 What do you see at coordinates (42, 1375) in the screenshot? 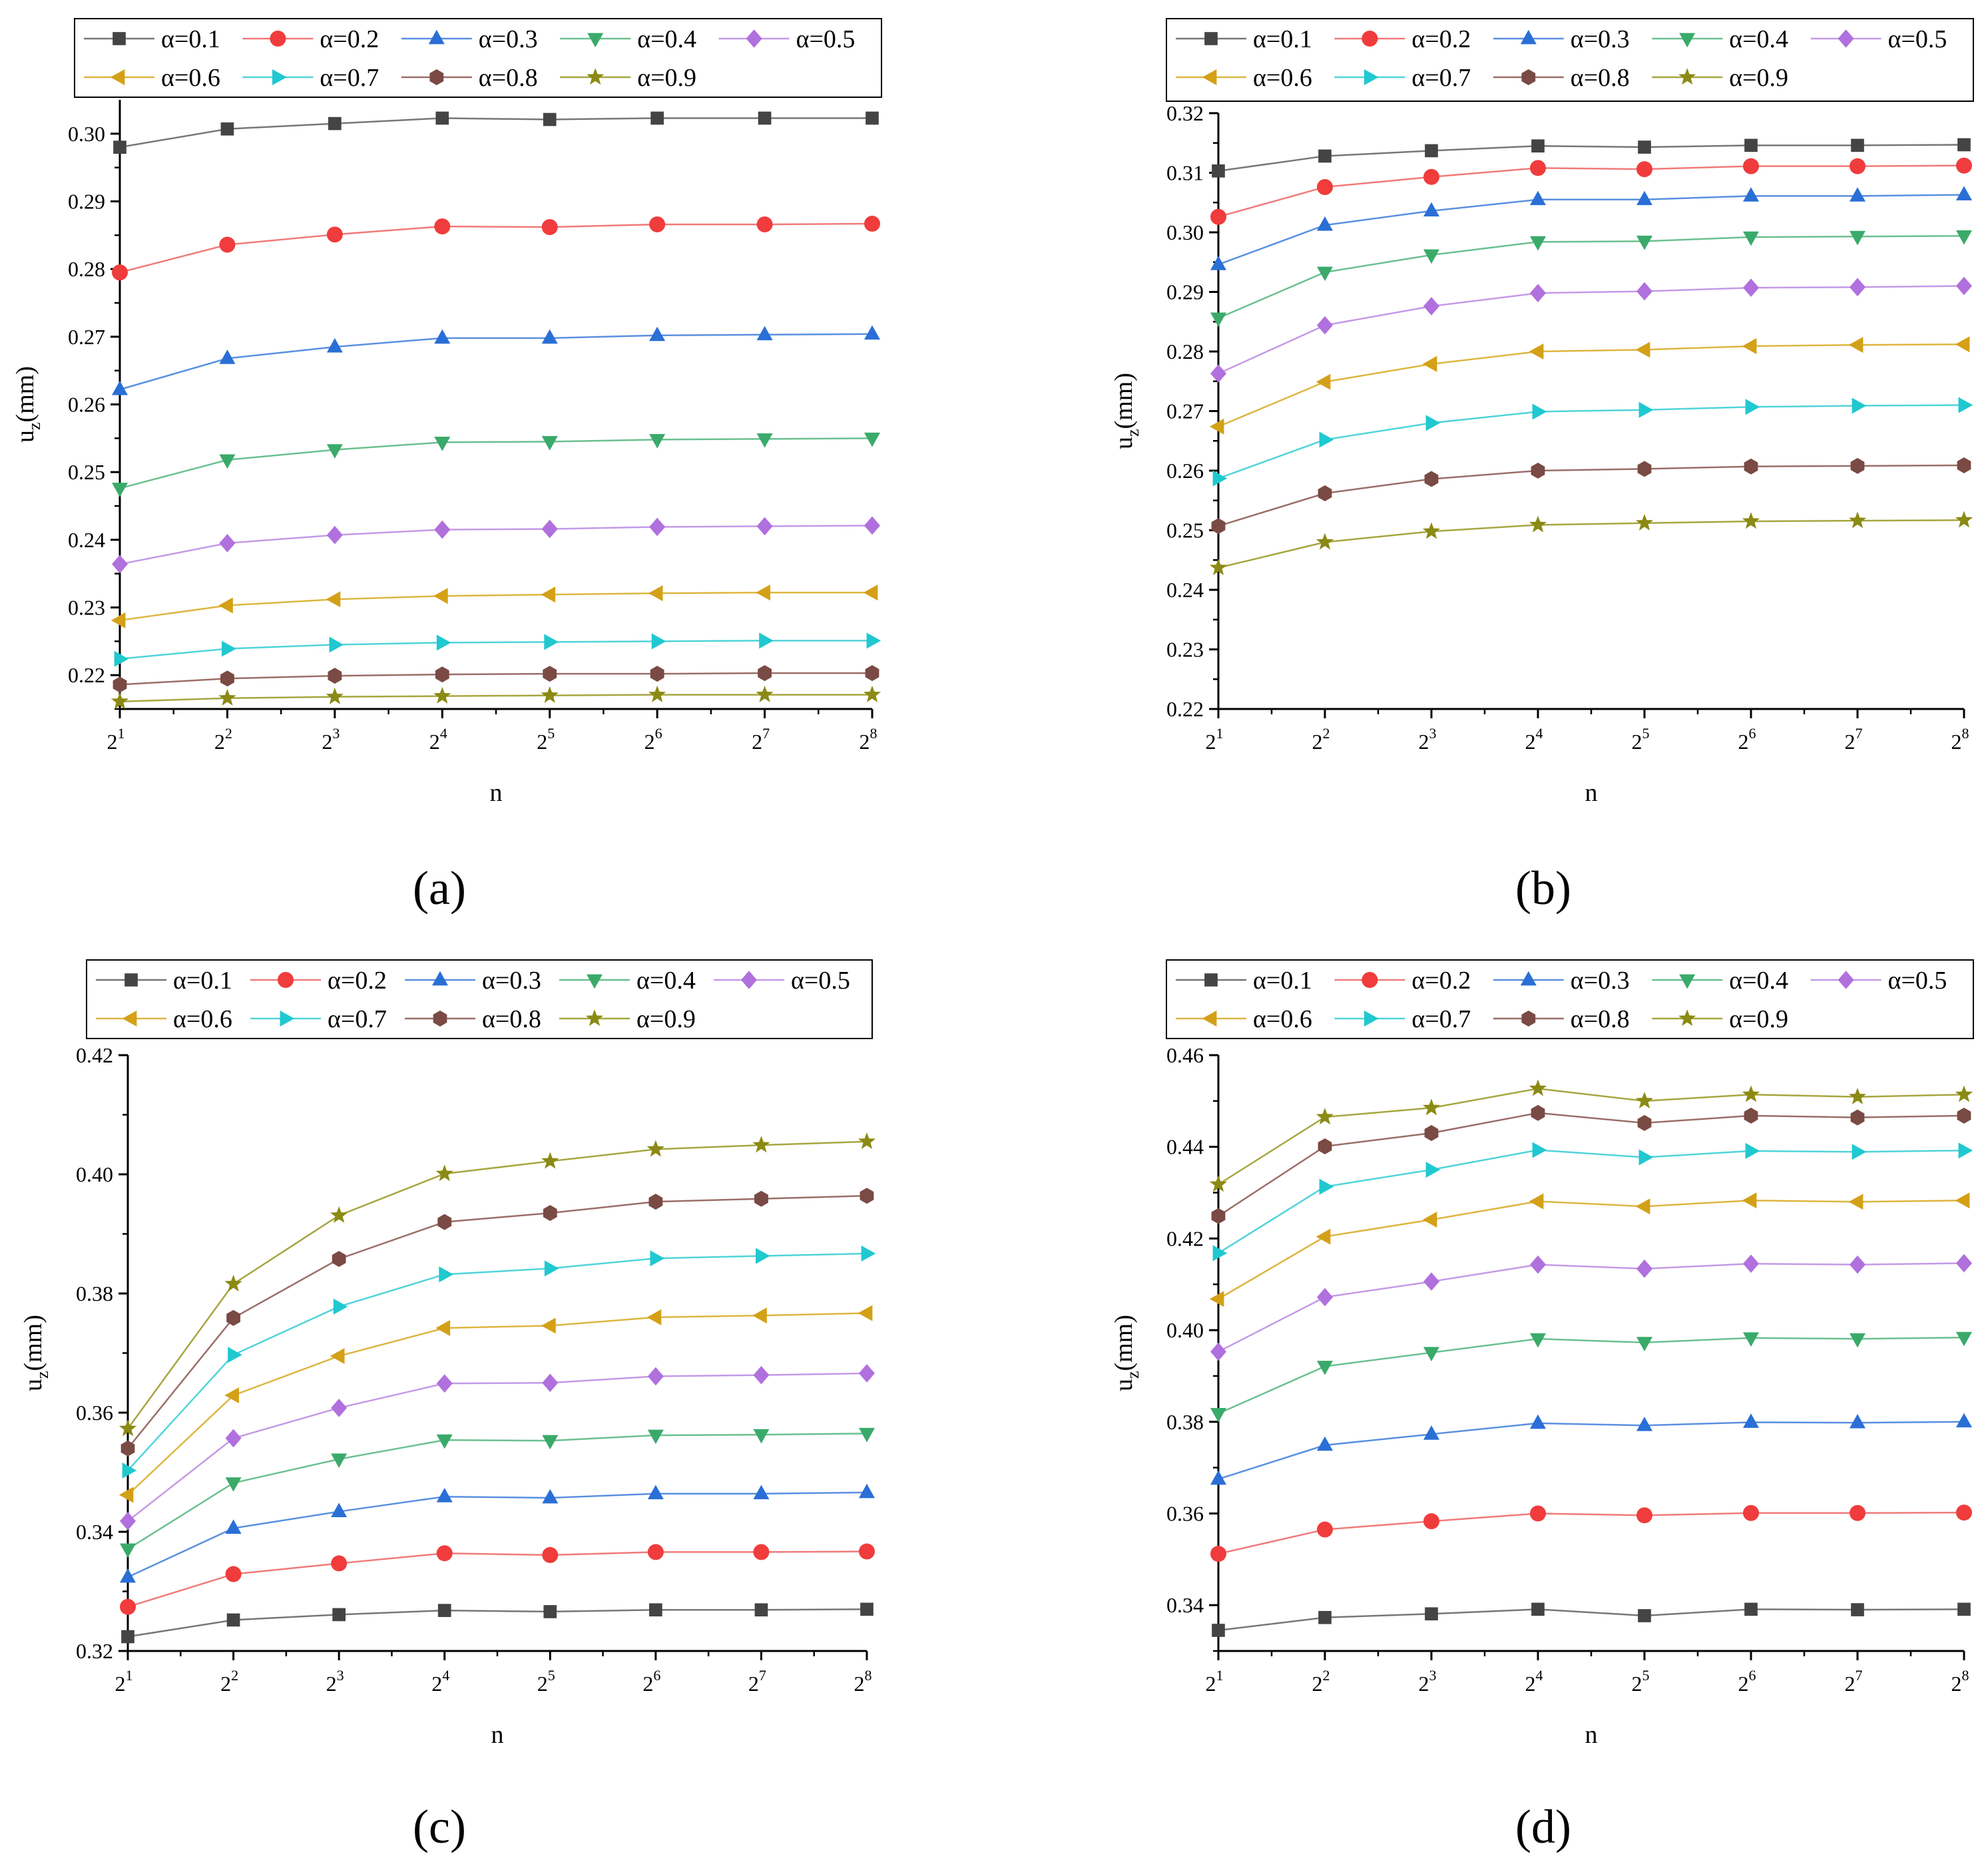
I see `y-axis-label-subscript: z` at bounding box center [42, 1375].